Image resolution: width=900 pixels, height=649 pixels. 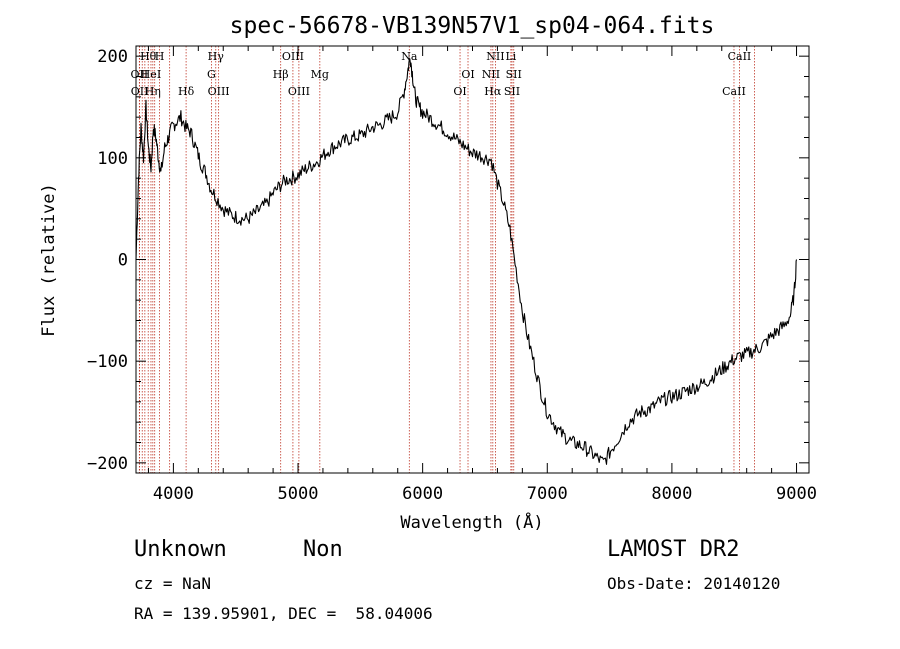 I want to click on spectral-line-label: Hγ, so click(x=216, y=56).